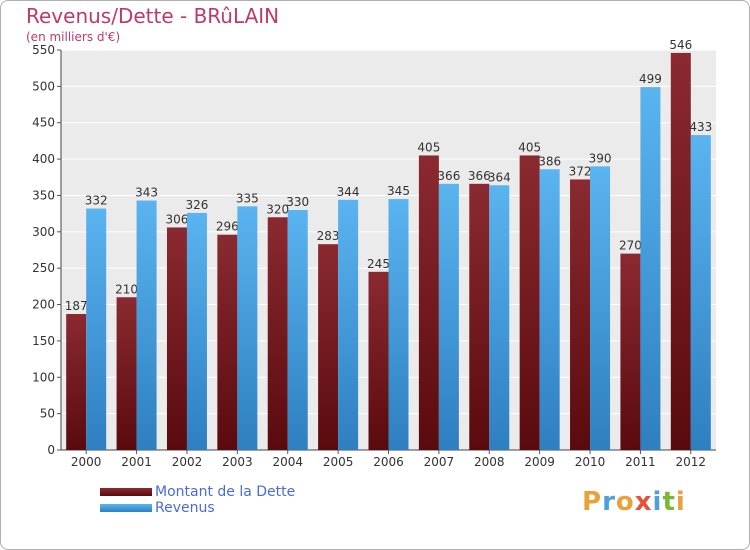 This screenshot has width=750, height=550. I want to click on chart-title: Revenus/Dette - BRûLAIN, so click(153, 16).